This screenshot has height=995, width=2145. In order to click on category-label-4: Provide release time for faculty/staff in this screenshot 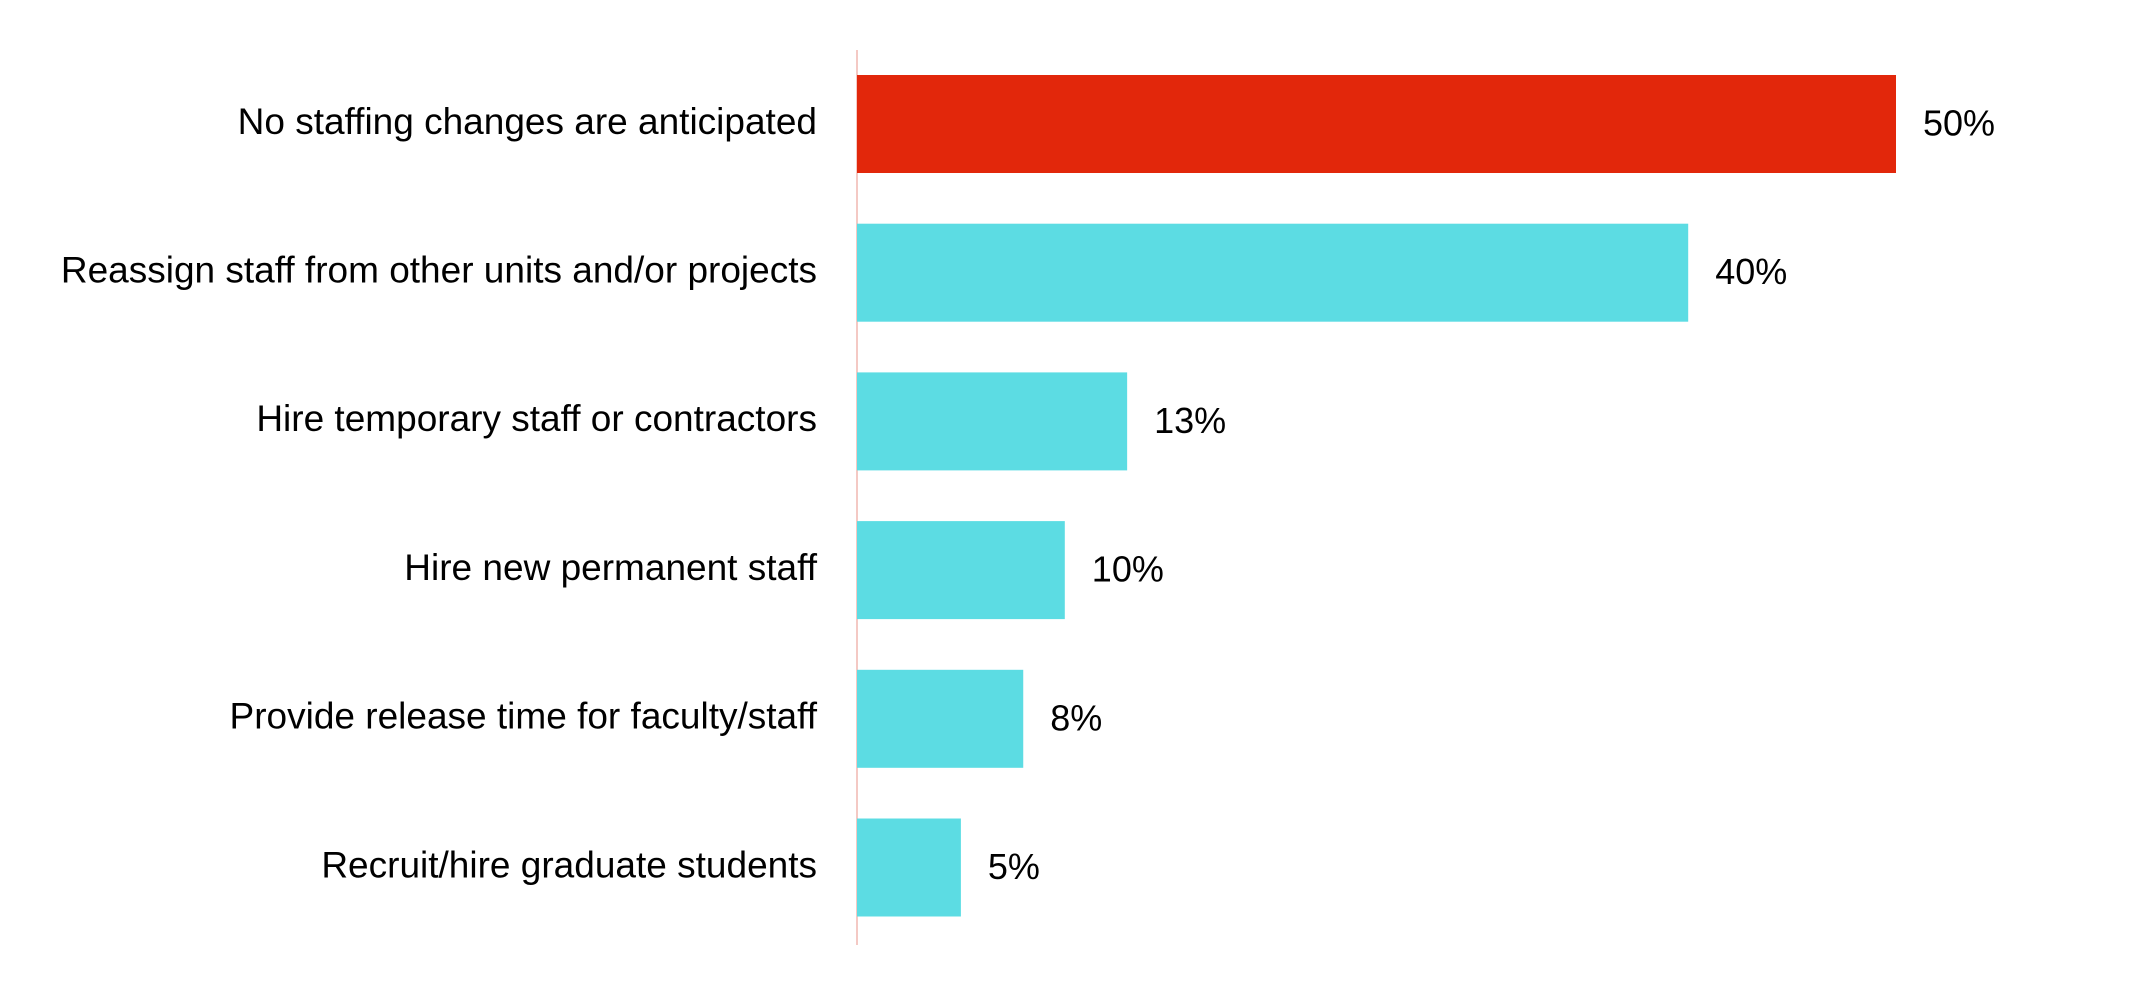, I will do `click(524, 716)`.